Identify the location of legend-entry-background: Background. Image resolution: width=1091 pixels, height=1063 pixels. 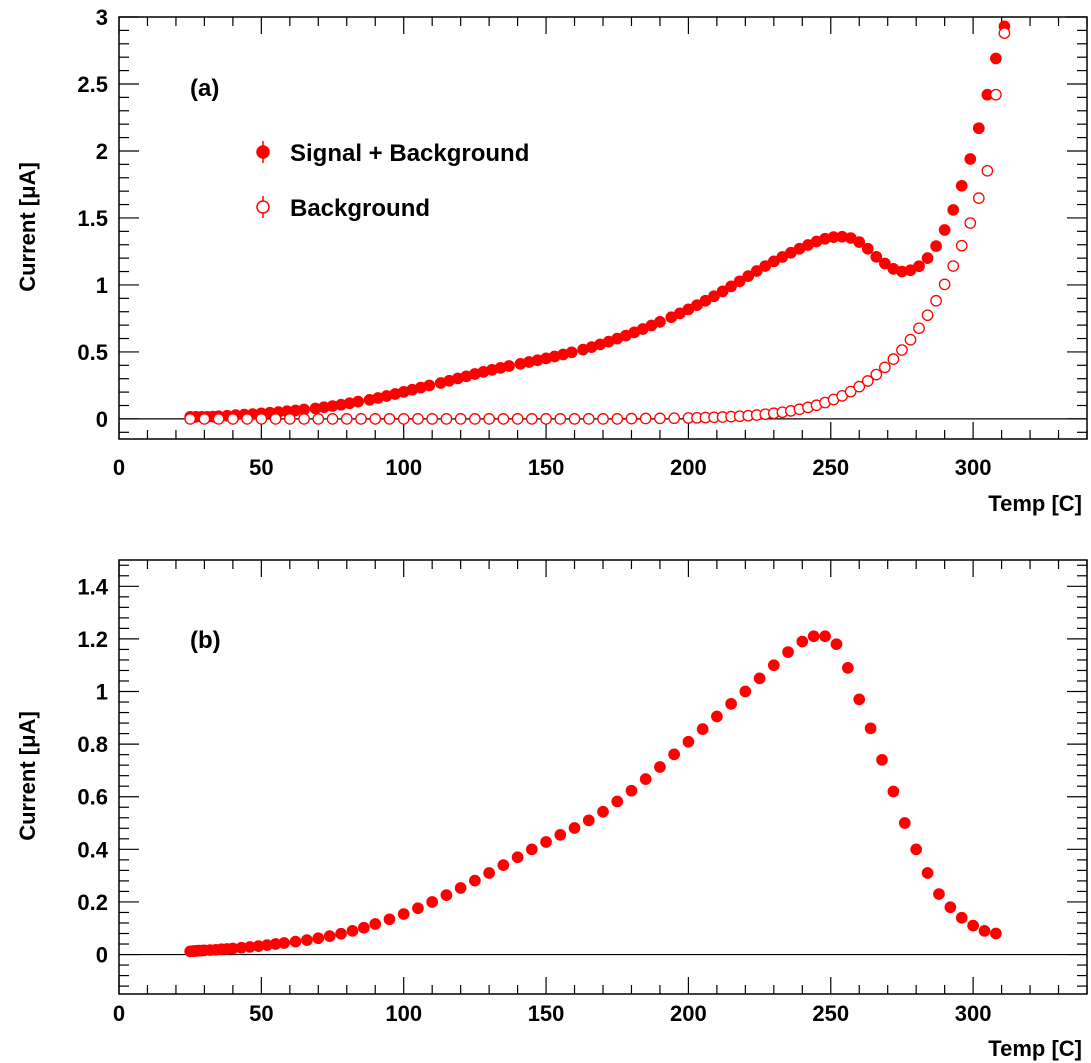
(343, 208).